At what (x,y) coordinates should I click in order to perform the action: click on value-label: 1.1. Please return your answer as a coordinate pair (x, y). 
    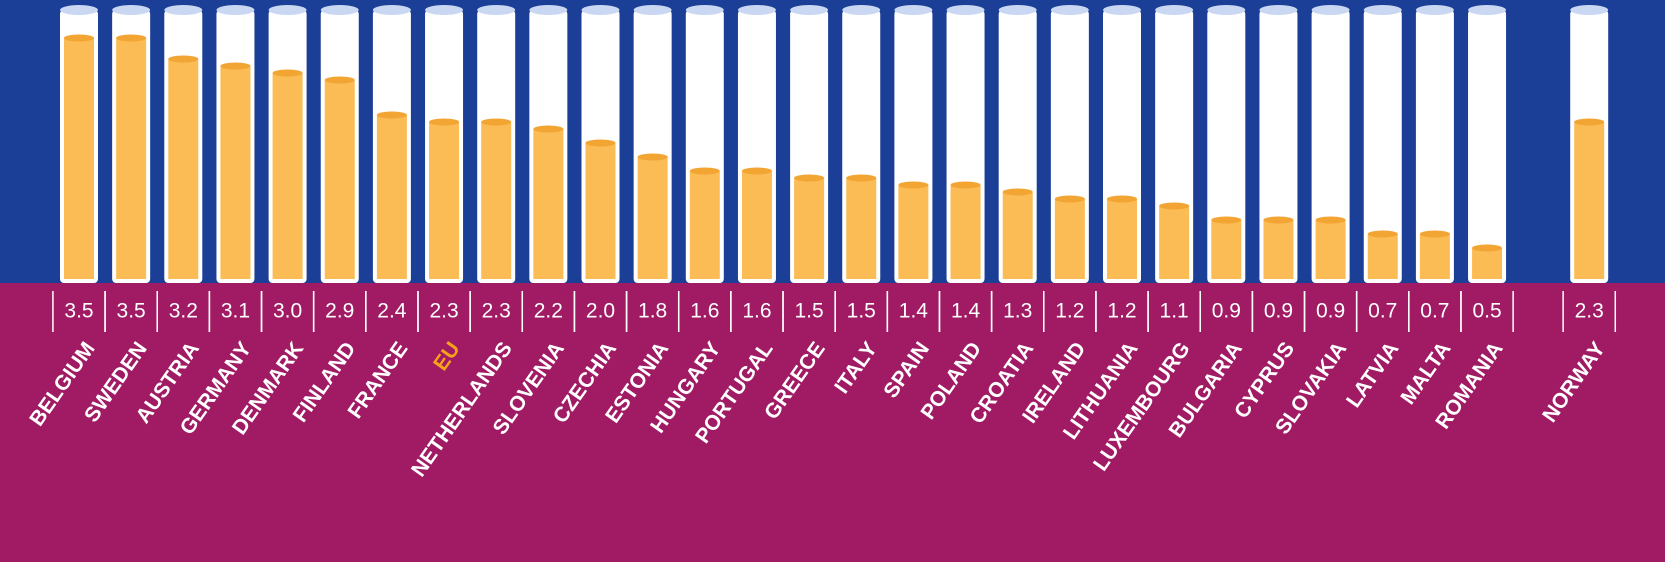
    Looking at the image, I should click on (1174, 311).